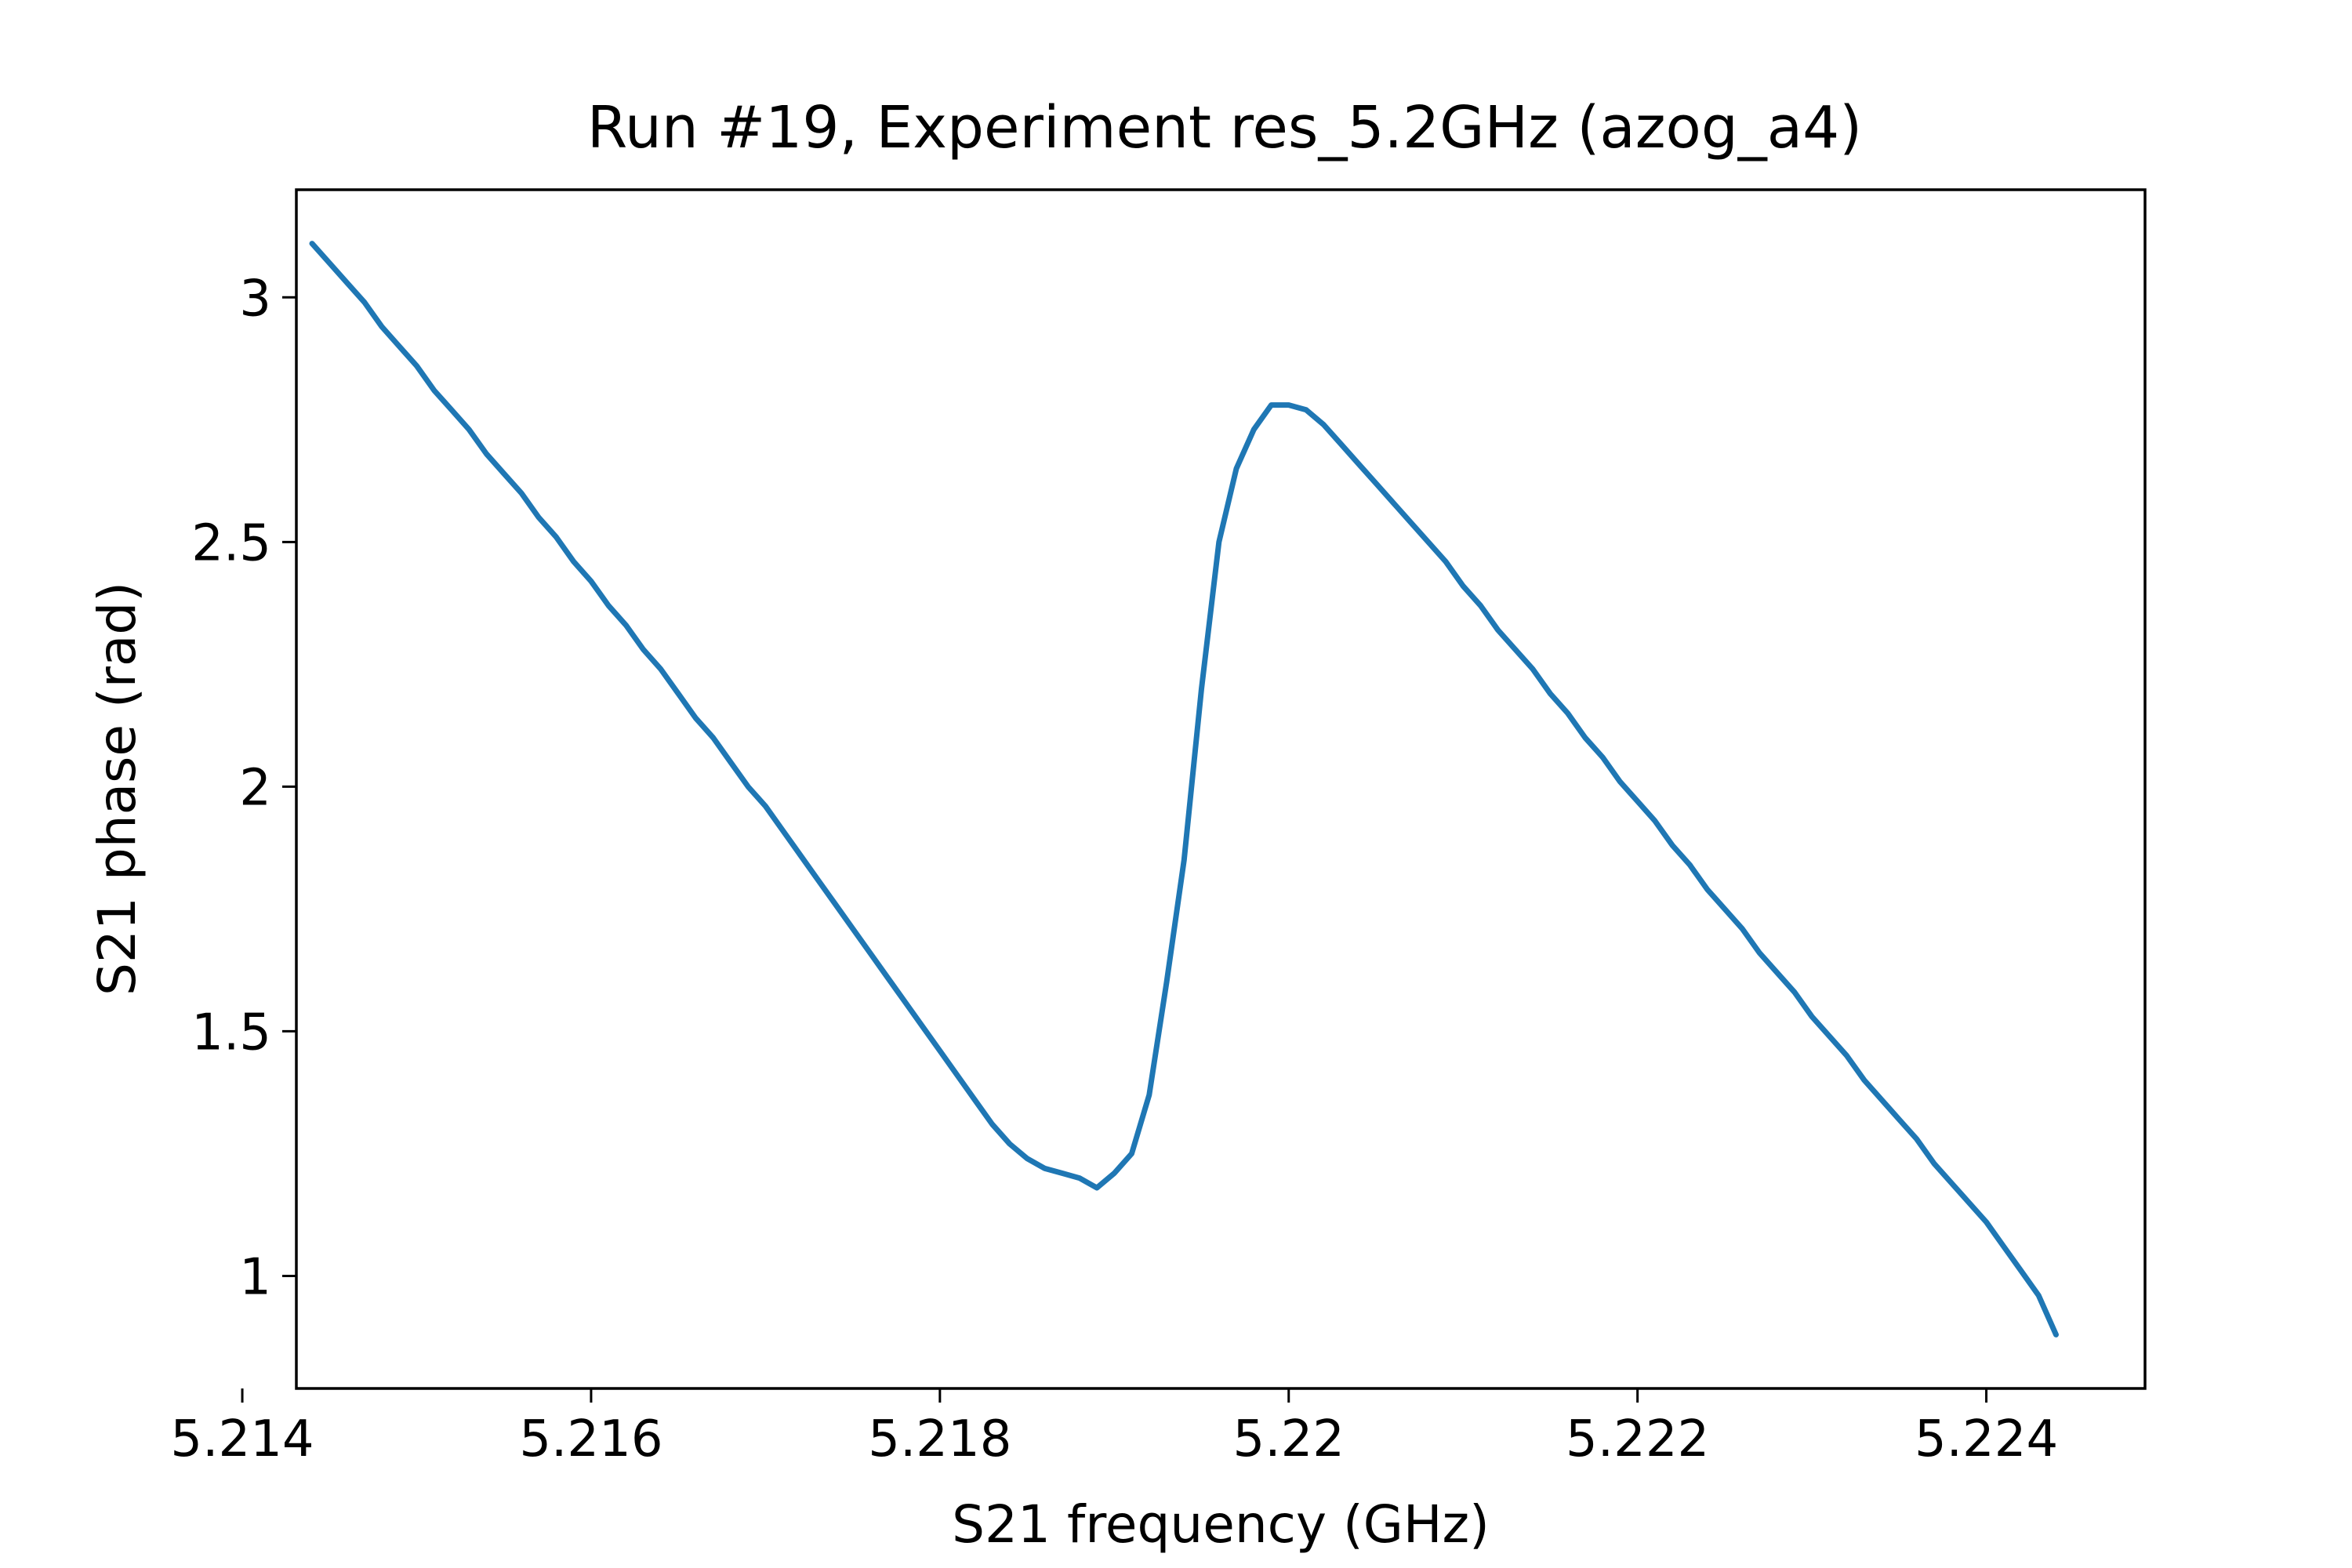  Describe the element at coordinates (255, 299) in the screenshot. I see `y-tick-label: 3` at that location.